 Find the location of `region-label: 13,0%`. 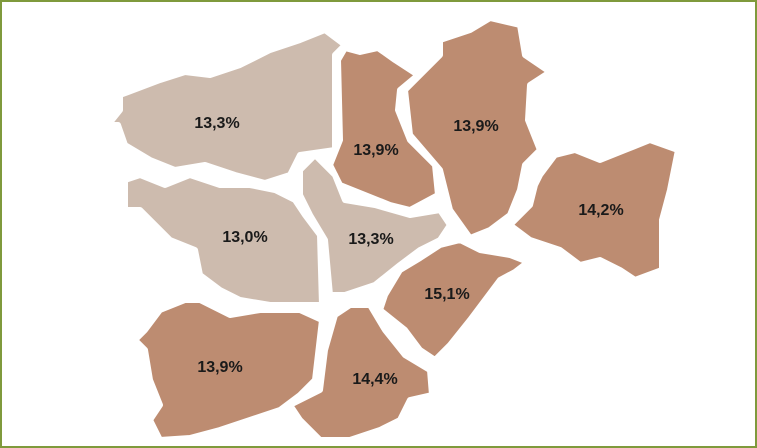

region-label: 13,0% is located at coordinates (244, 237).